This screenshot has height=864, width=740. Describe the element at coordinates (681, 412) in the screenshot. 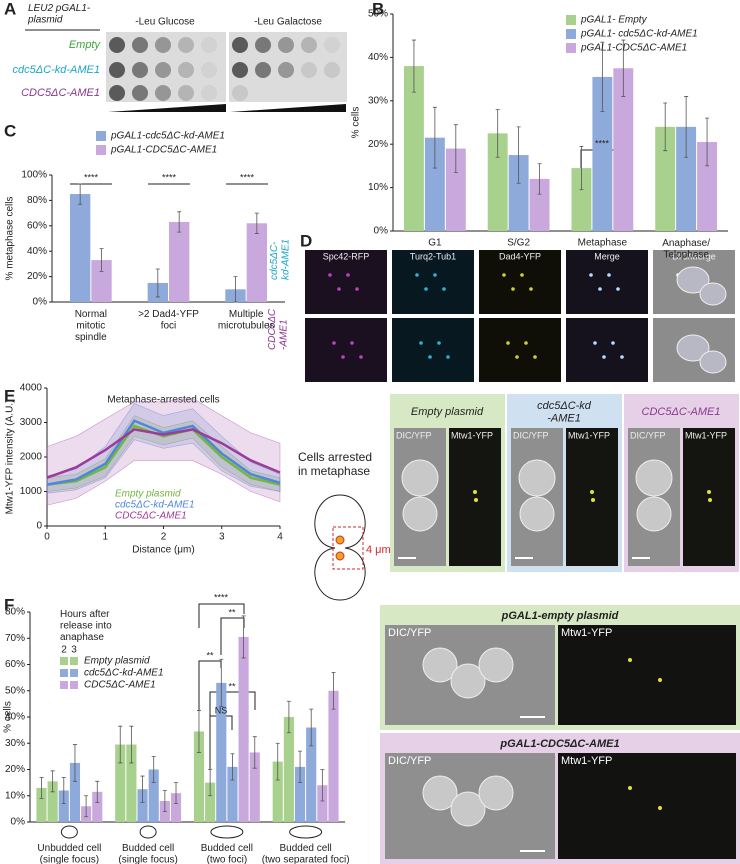

I see `panel-title: CDC5ΔC-AME1` at that location.